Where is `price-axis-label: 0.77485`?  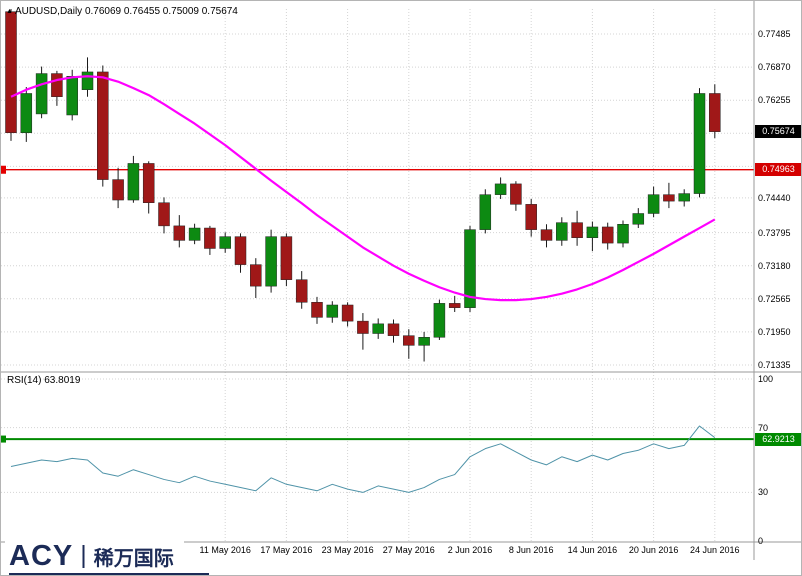
price-axis-label: 0.77485 is located at coordinates (774, 34).